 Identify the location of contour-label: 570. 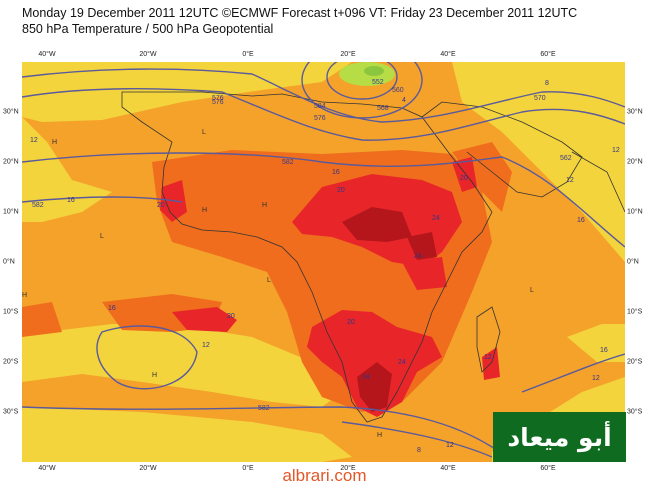
(540, 98).